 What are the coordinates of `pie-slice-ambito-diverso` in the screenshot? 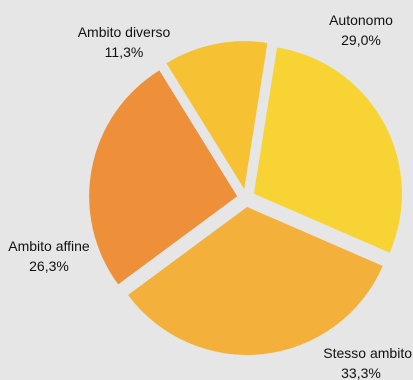 It's located at (217, 115).